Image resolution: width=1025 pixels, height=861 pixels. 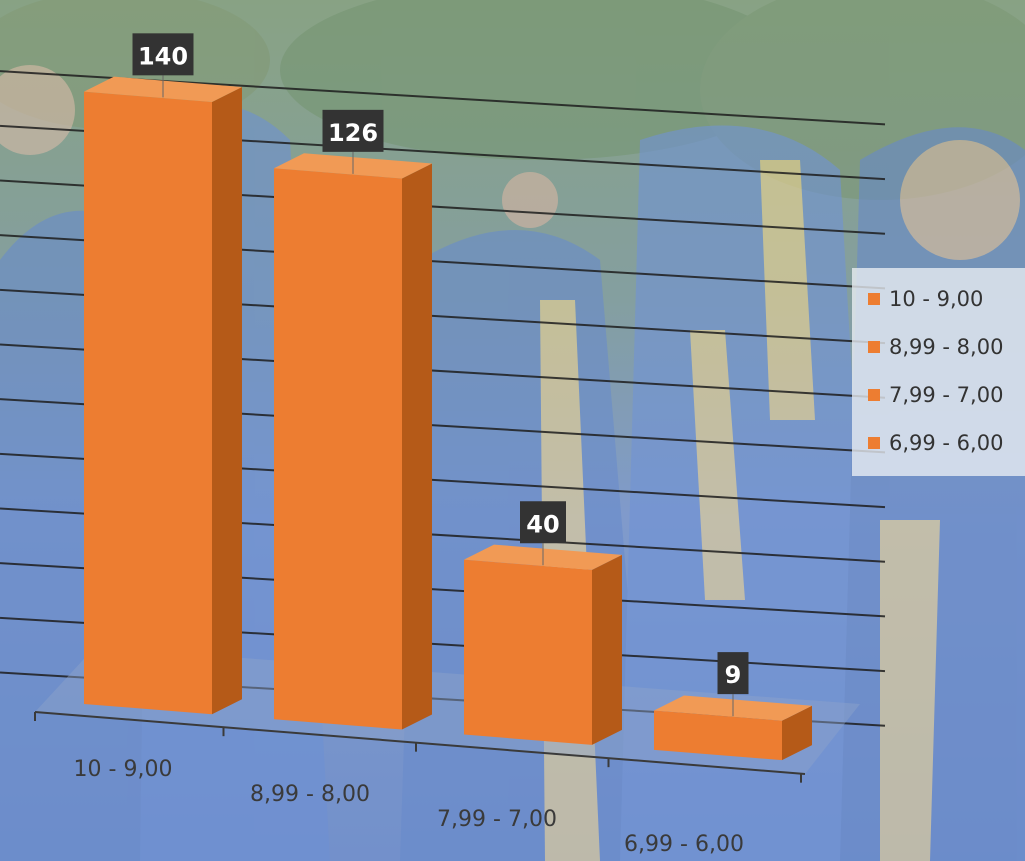 What do you see at coordinates (310, 794) in the screenshot?
I see `x-tick-label: 8,99 - 8,00` at bounding box center [310, 794].